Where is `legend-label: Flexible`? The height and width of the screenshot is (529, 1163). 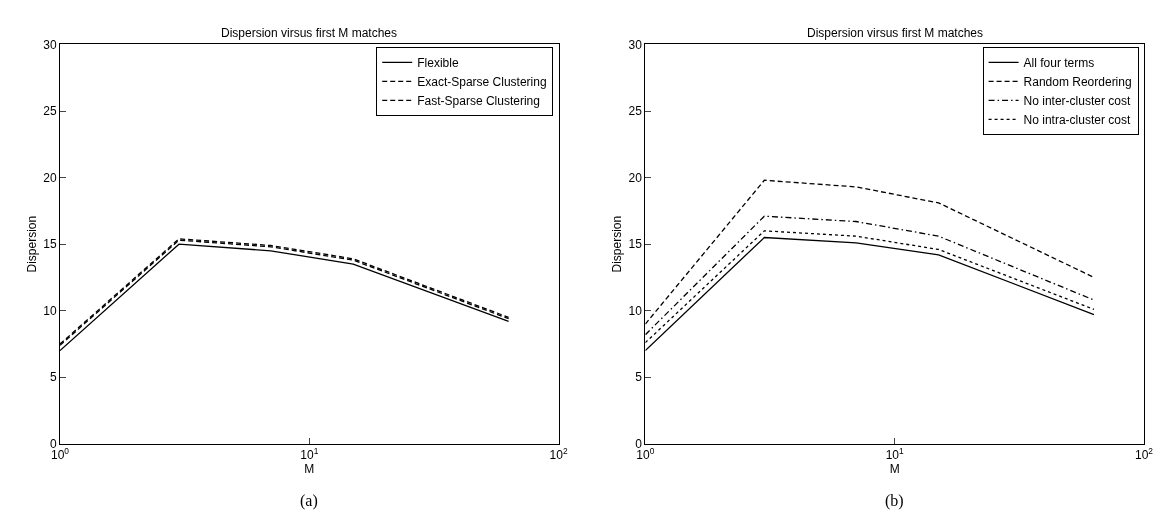 legend-label: Flexible is located at coordinates (438, 63).